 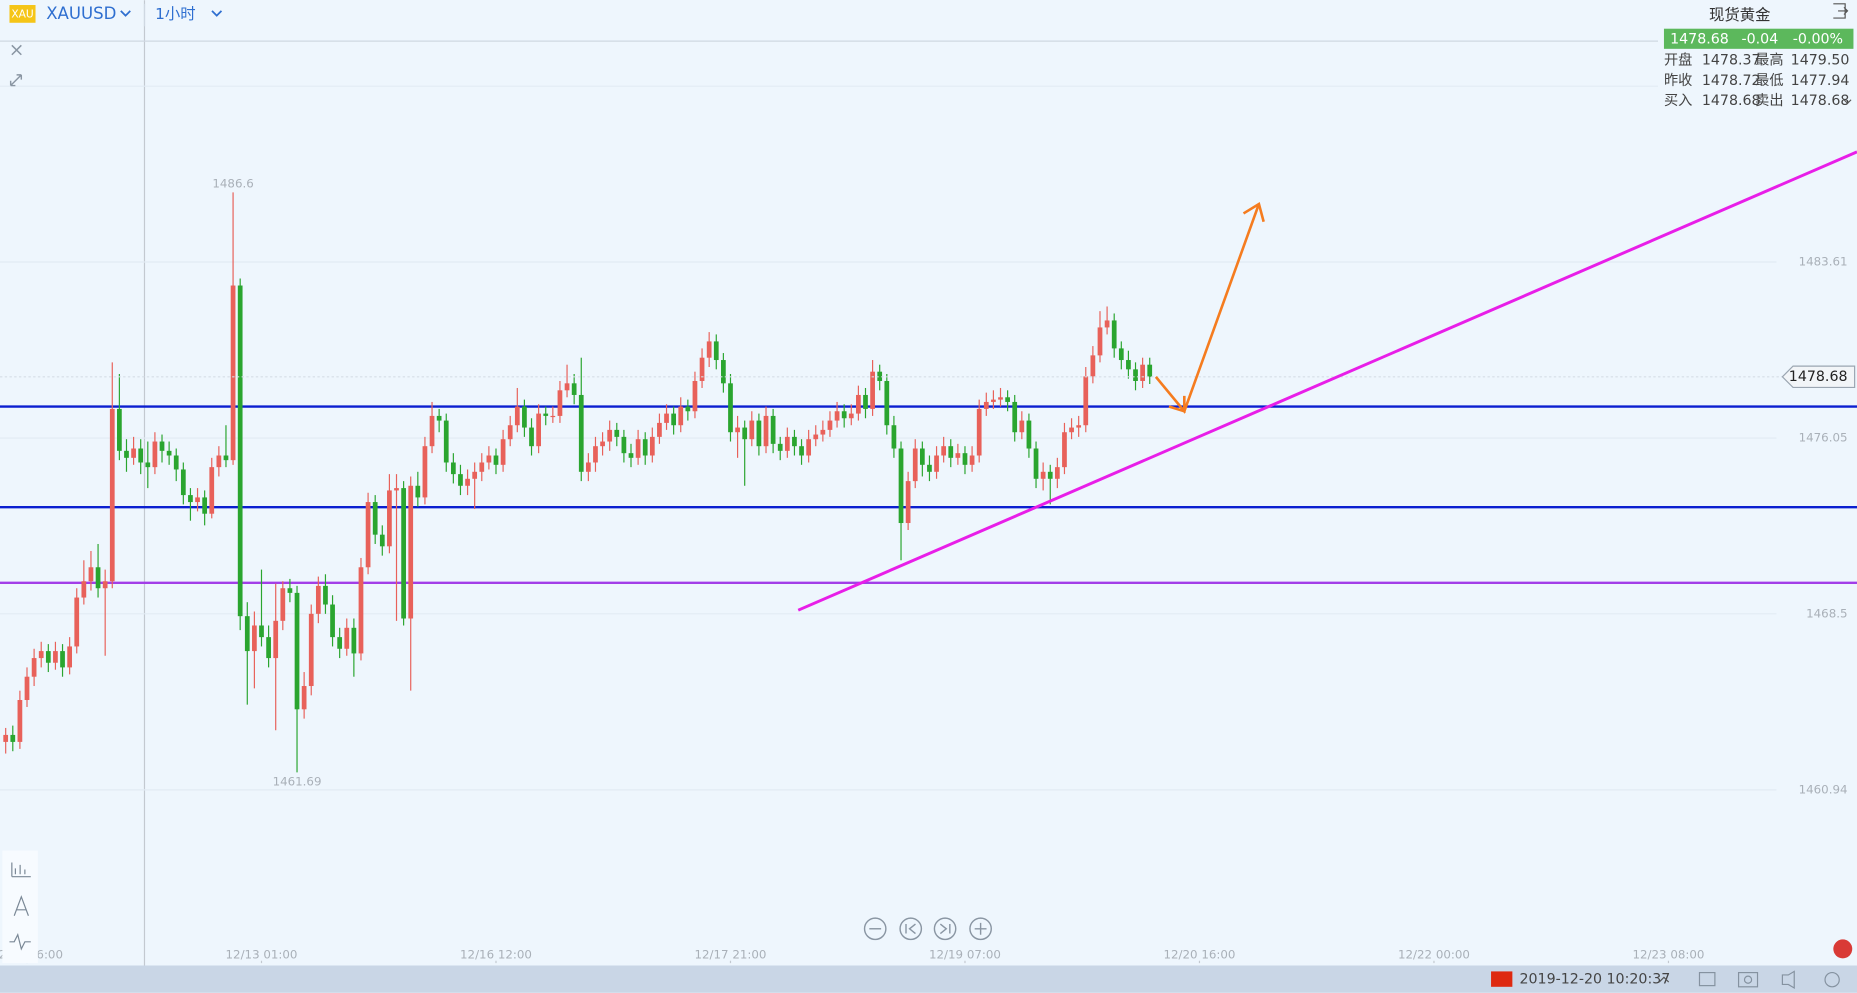 I want to click on quote-cell: 1478.37, so click(x=1731, y=61).